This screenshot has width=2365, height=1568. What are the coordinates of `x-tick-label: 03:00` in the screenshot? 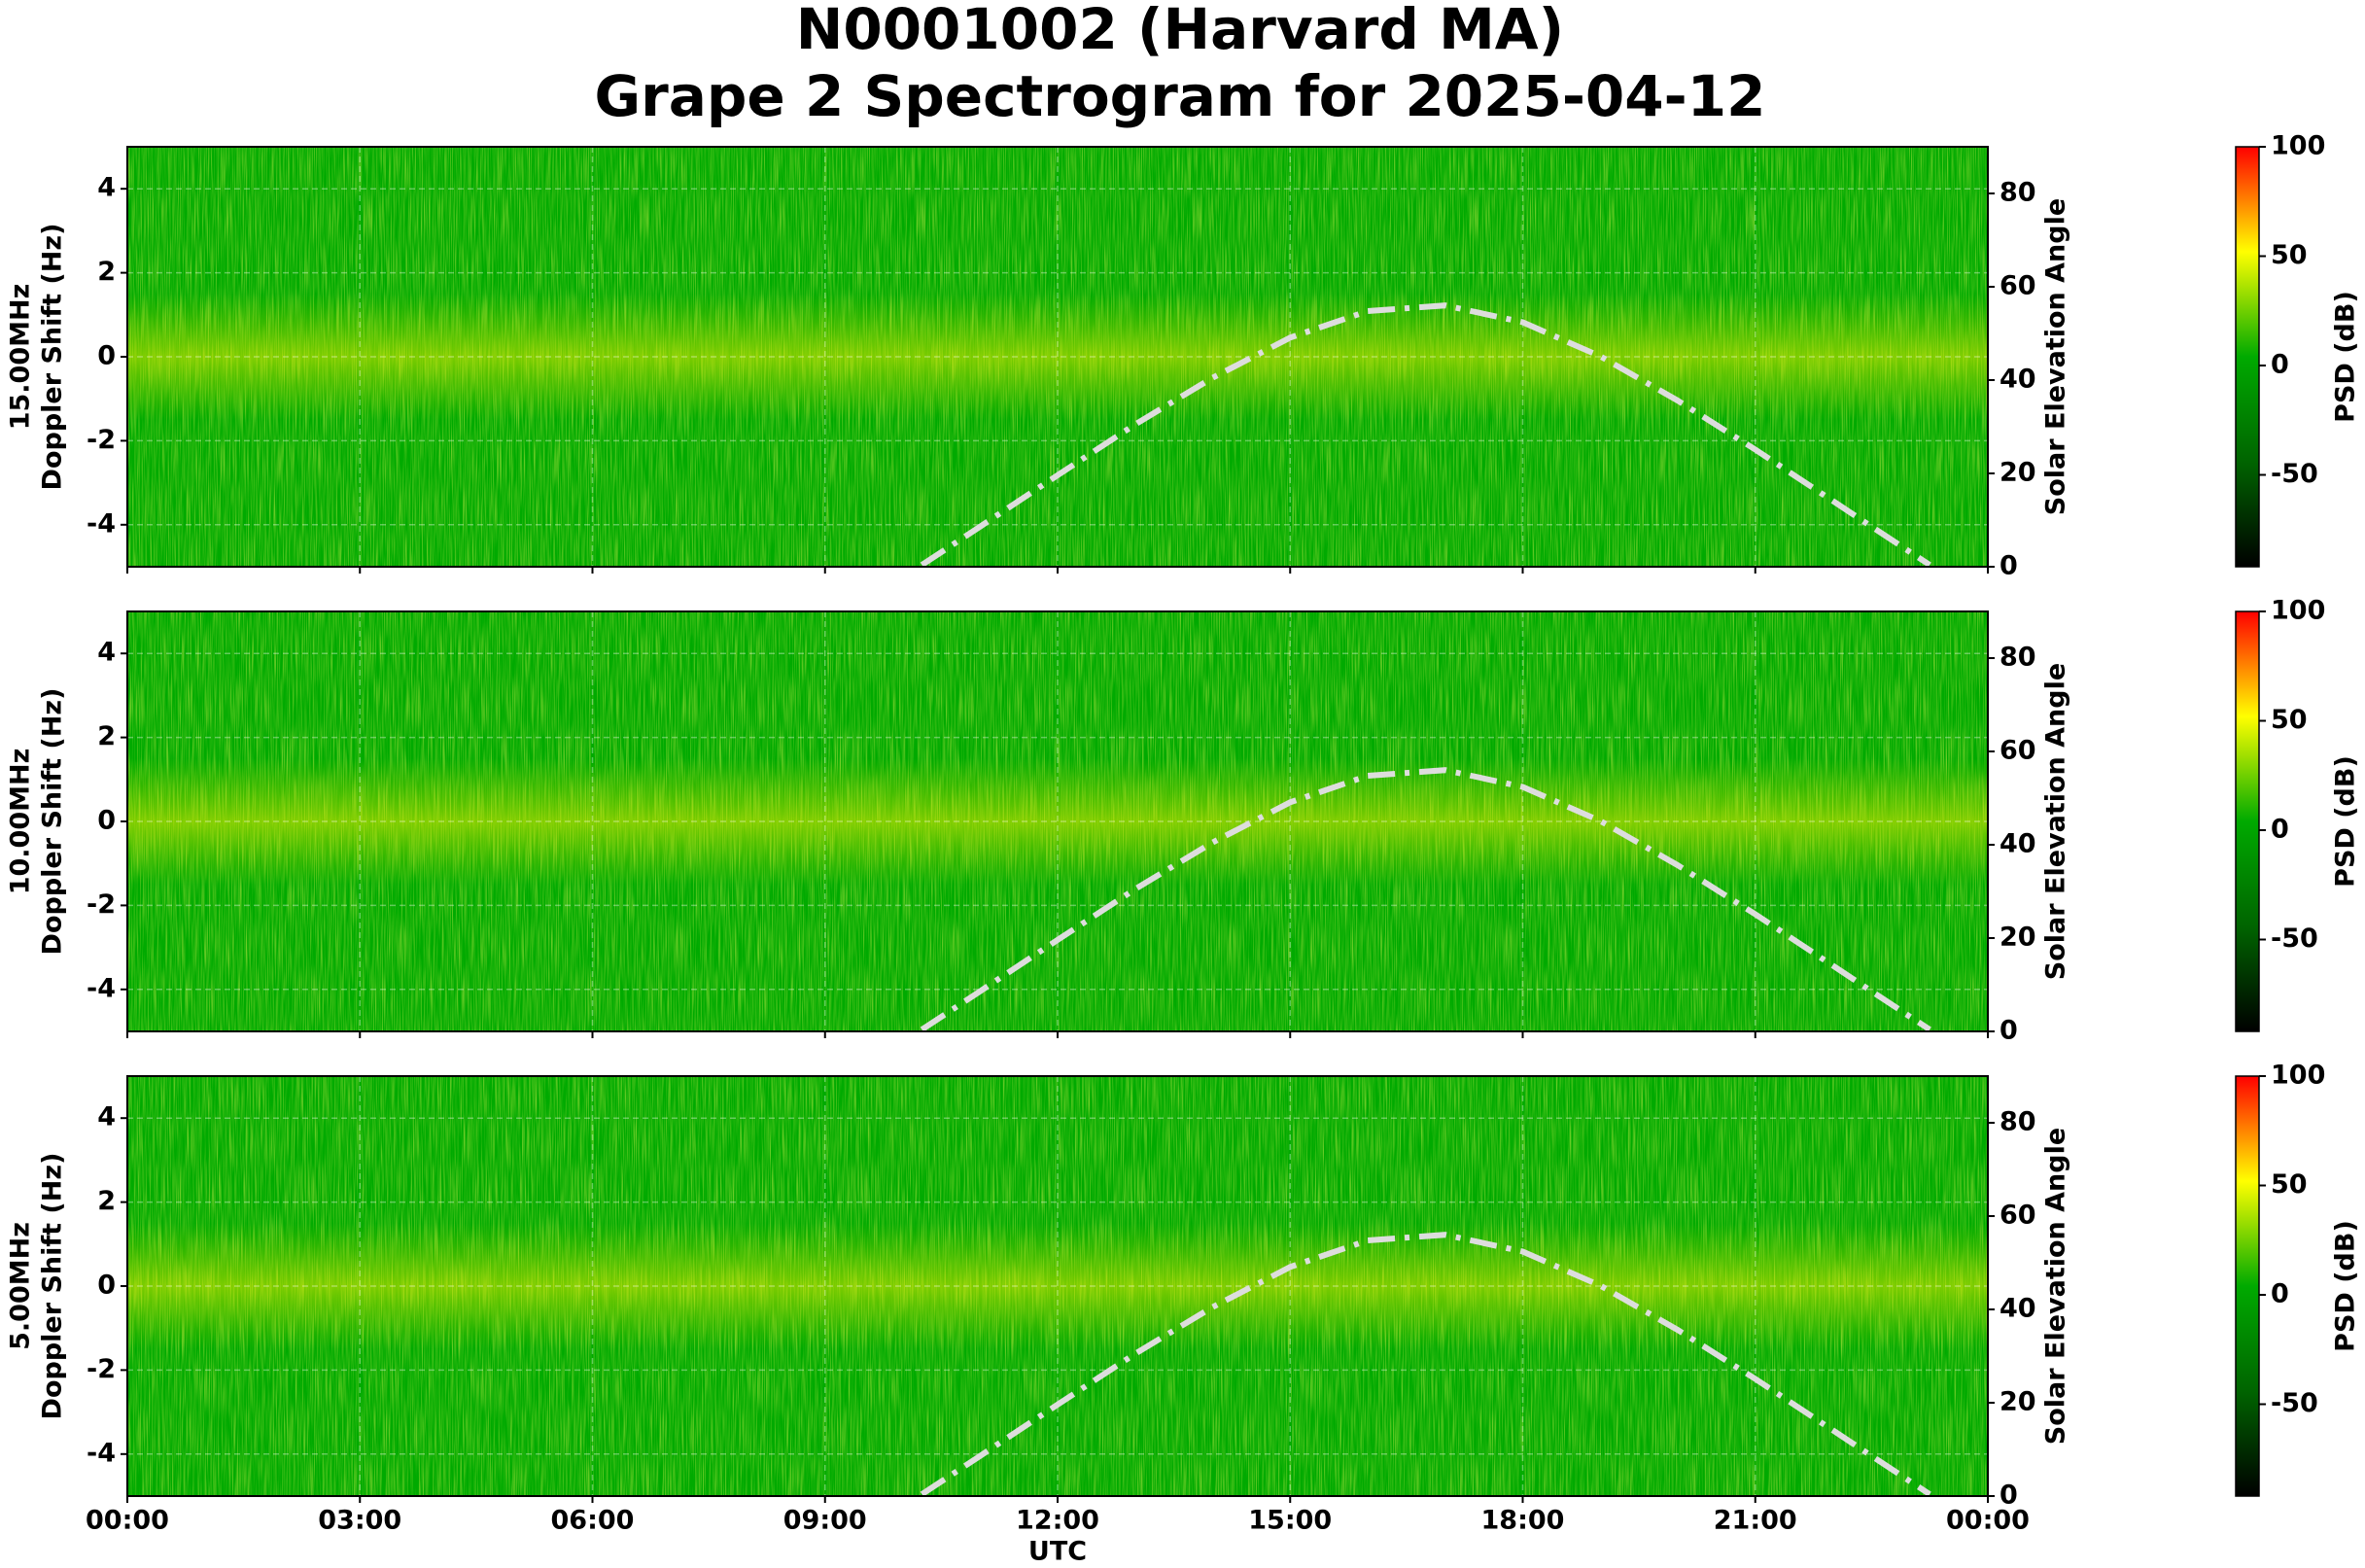 It's located at (359, 1521).